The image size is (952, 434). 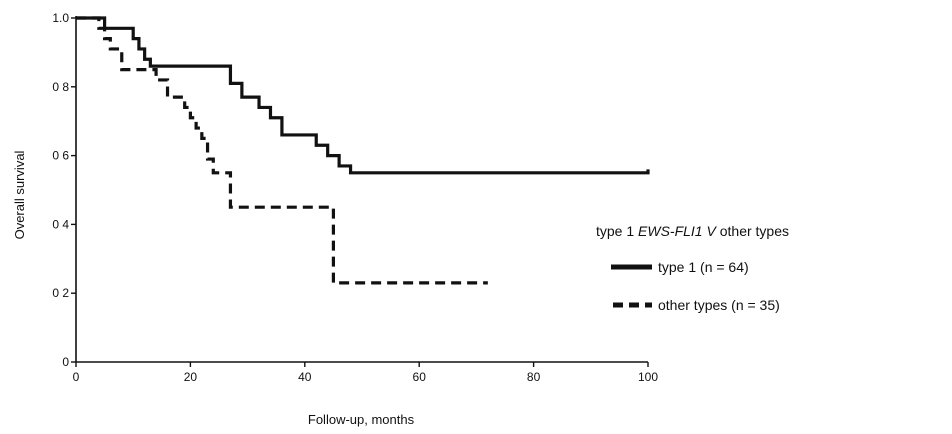 I want to click on x-axis-title: Follow-up, months, so click(x=361, y=419).